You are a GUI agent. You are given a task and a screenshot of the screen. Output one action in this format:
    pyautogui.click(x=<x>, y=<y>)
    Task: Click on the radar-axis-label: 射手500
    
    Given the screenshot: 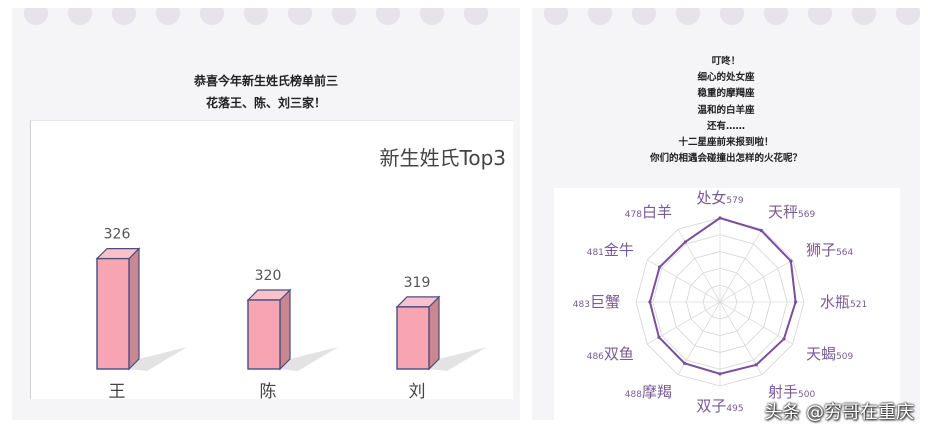 What is the action you would take?
    pyautogui.click(x=791, y=392)
    